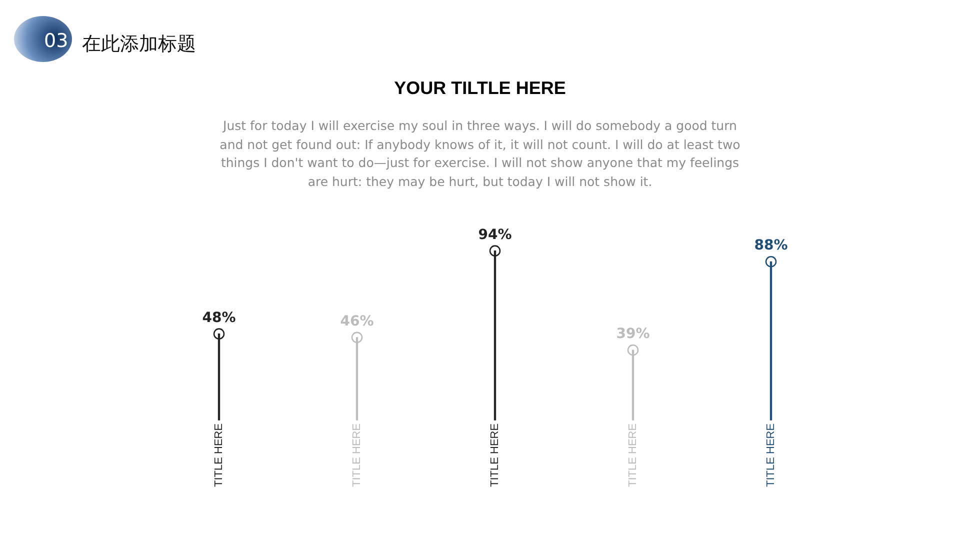 The image size is (960, 540). I want to click on data-label: 48%, so click(219, 318).